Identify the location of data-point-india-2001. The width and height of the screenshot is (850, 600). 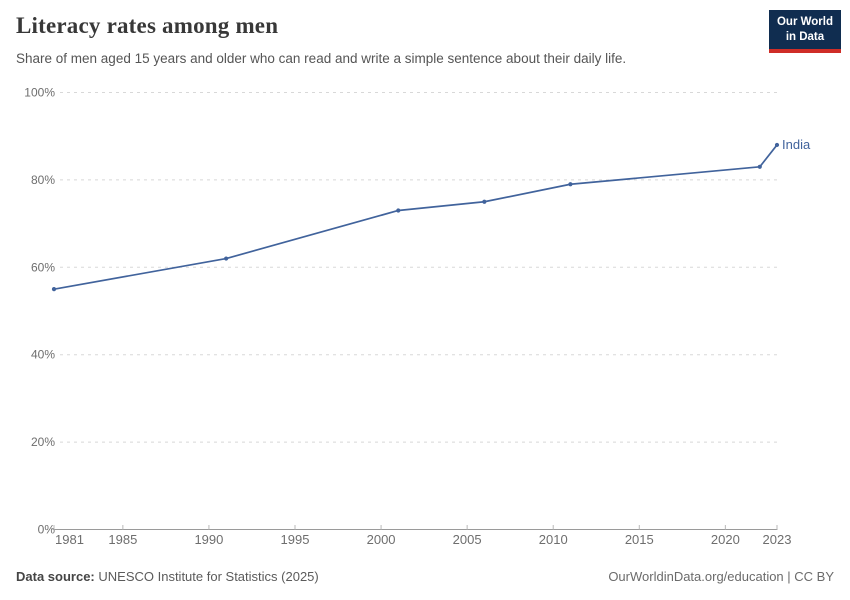
(398, 210).